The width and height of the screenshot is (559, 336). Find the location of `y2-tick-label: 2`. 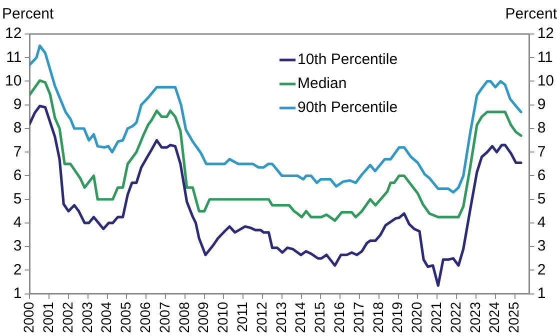

y2-tick-label: 2 is located at coordinates (541, 269).